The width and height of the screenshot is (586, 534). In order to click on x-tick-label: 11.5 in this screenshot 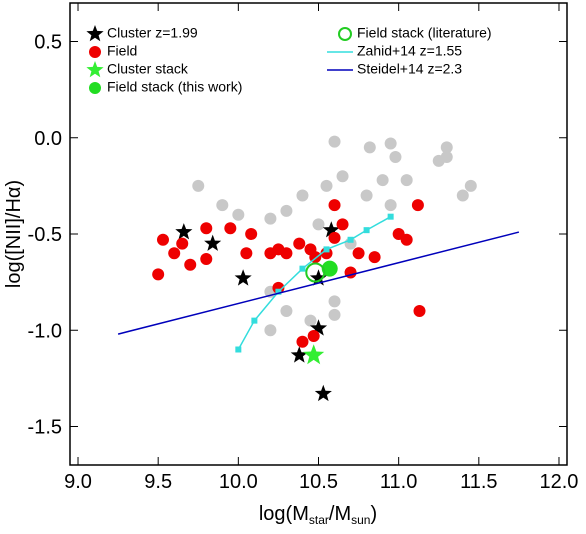, I will do `click(478, 482)`.